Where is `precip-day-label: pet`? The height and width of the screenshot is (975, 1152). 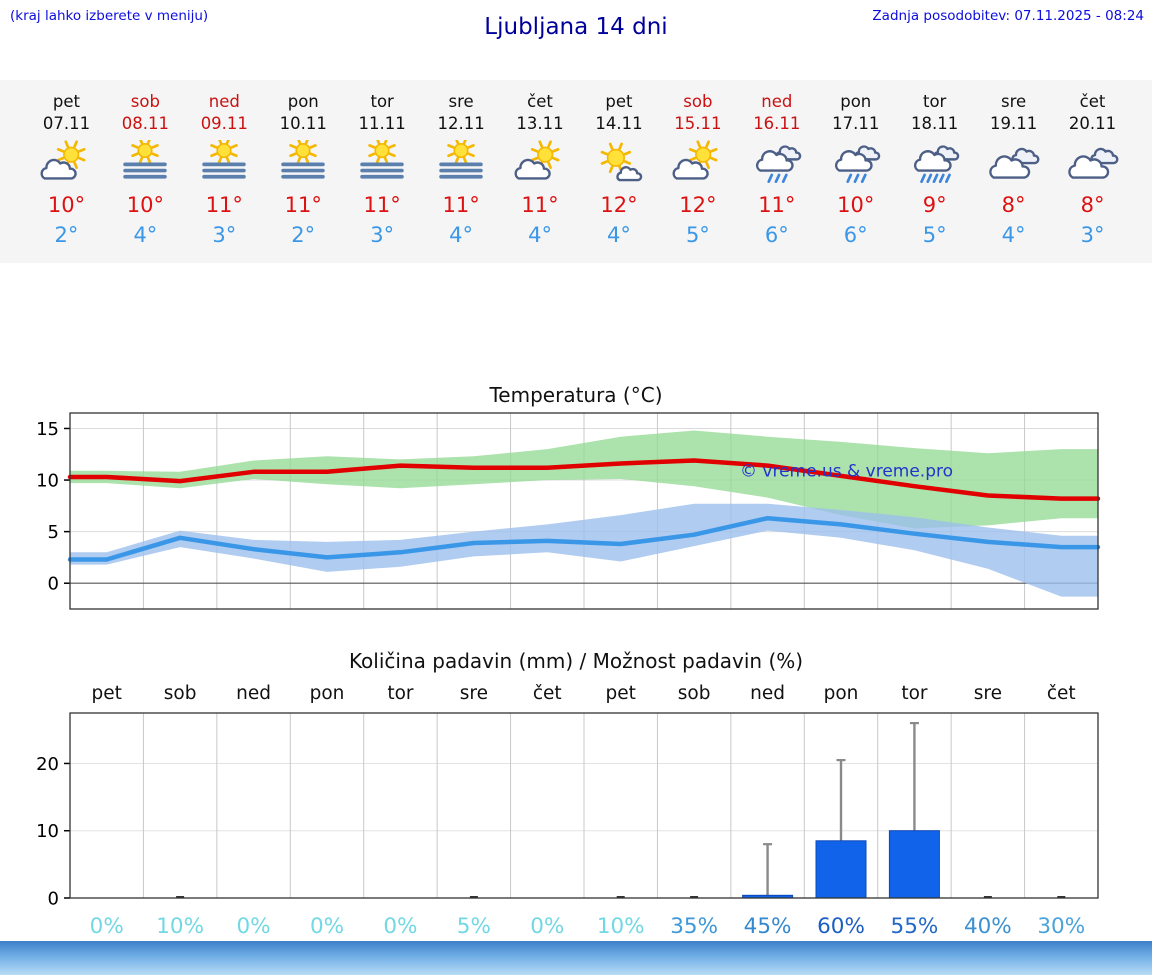 precip-day-label: pet is located at coordinates (106, 693).